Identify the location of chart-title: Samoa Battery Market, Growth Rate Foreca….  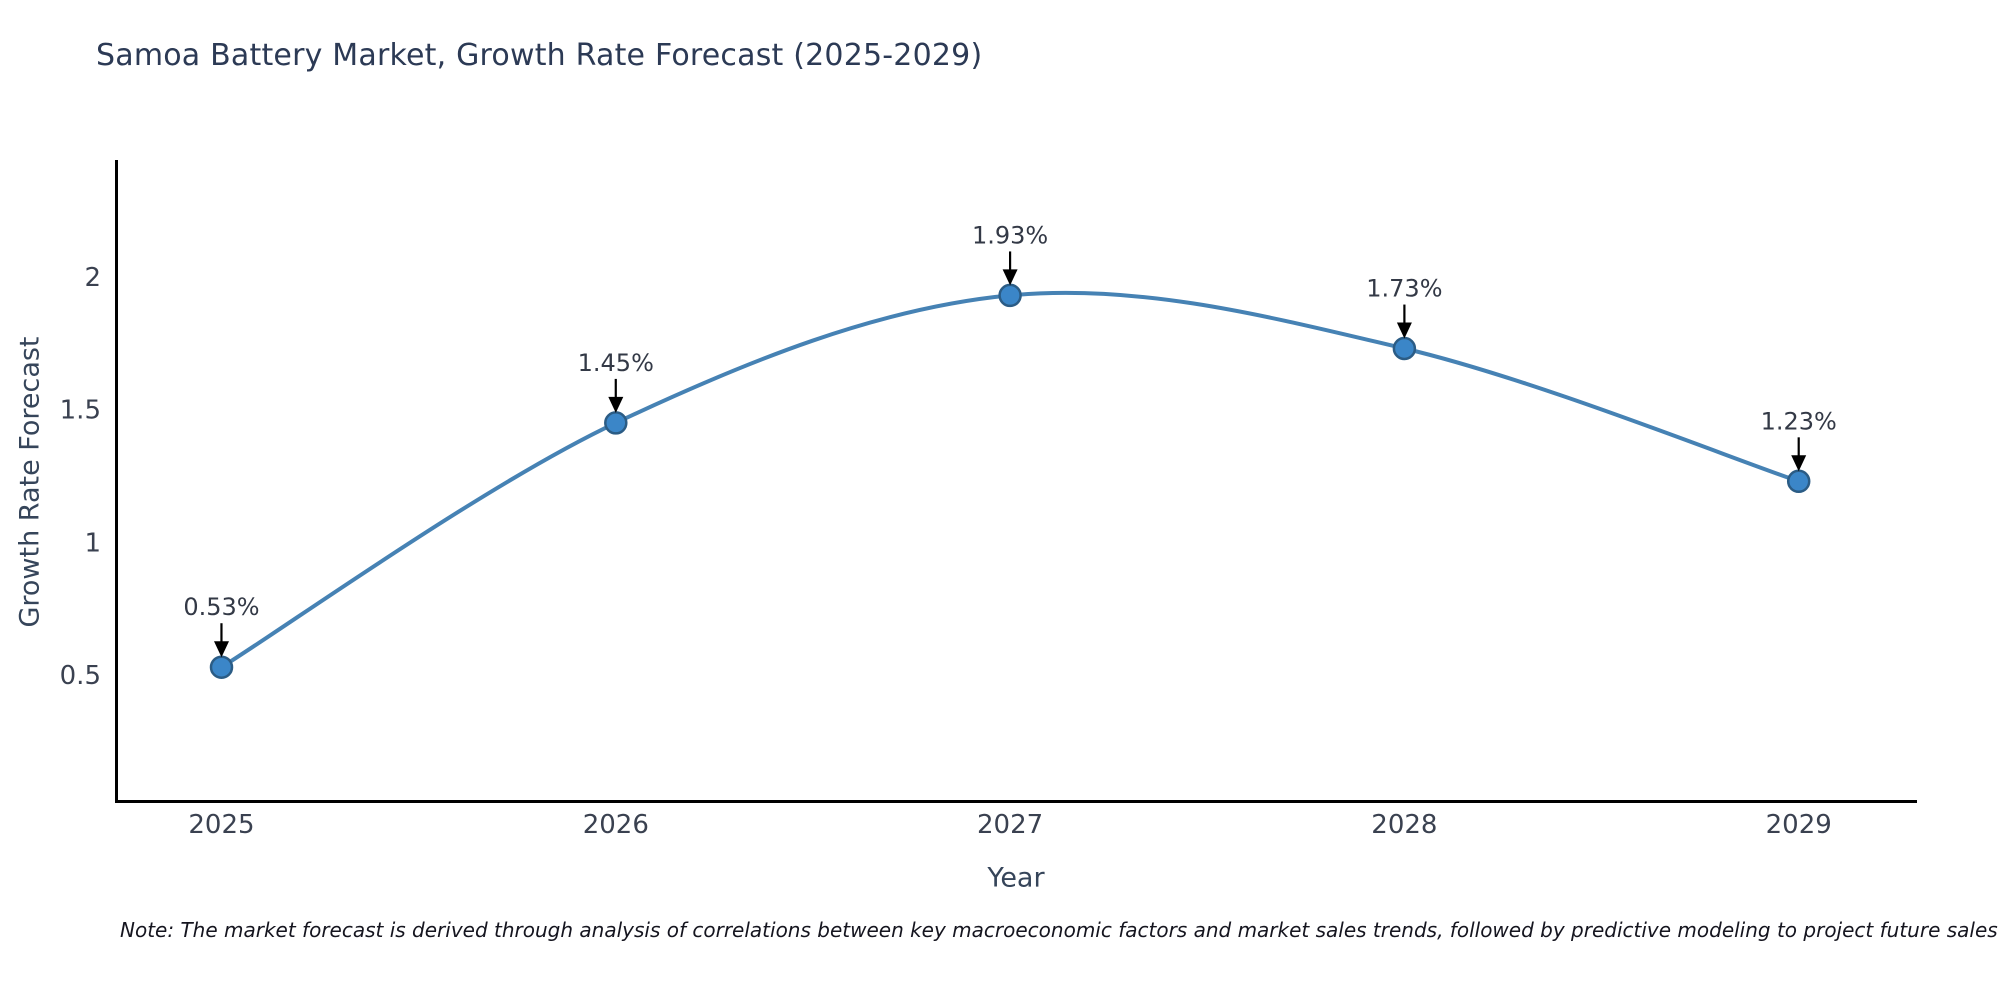
(539, 55).